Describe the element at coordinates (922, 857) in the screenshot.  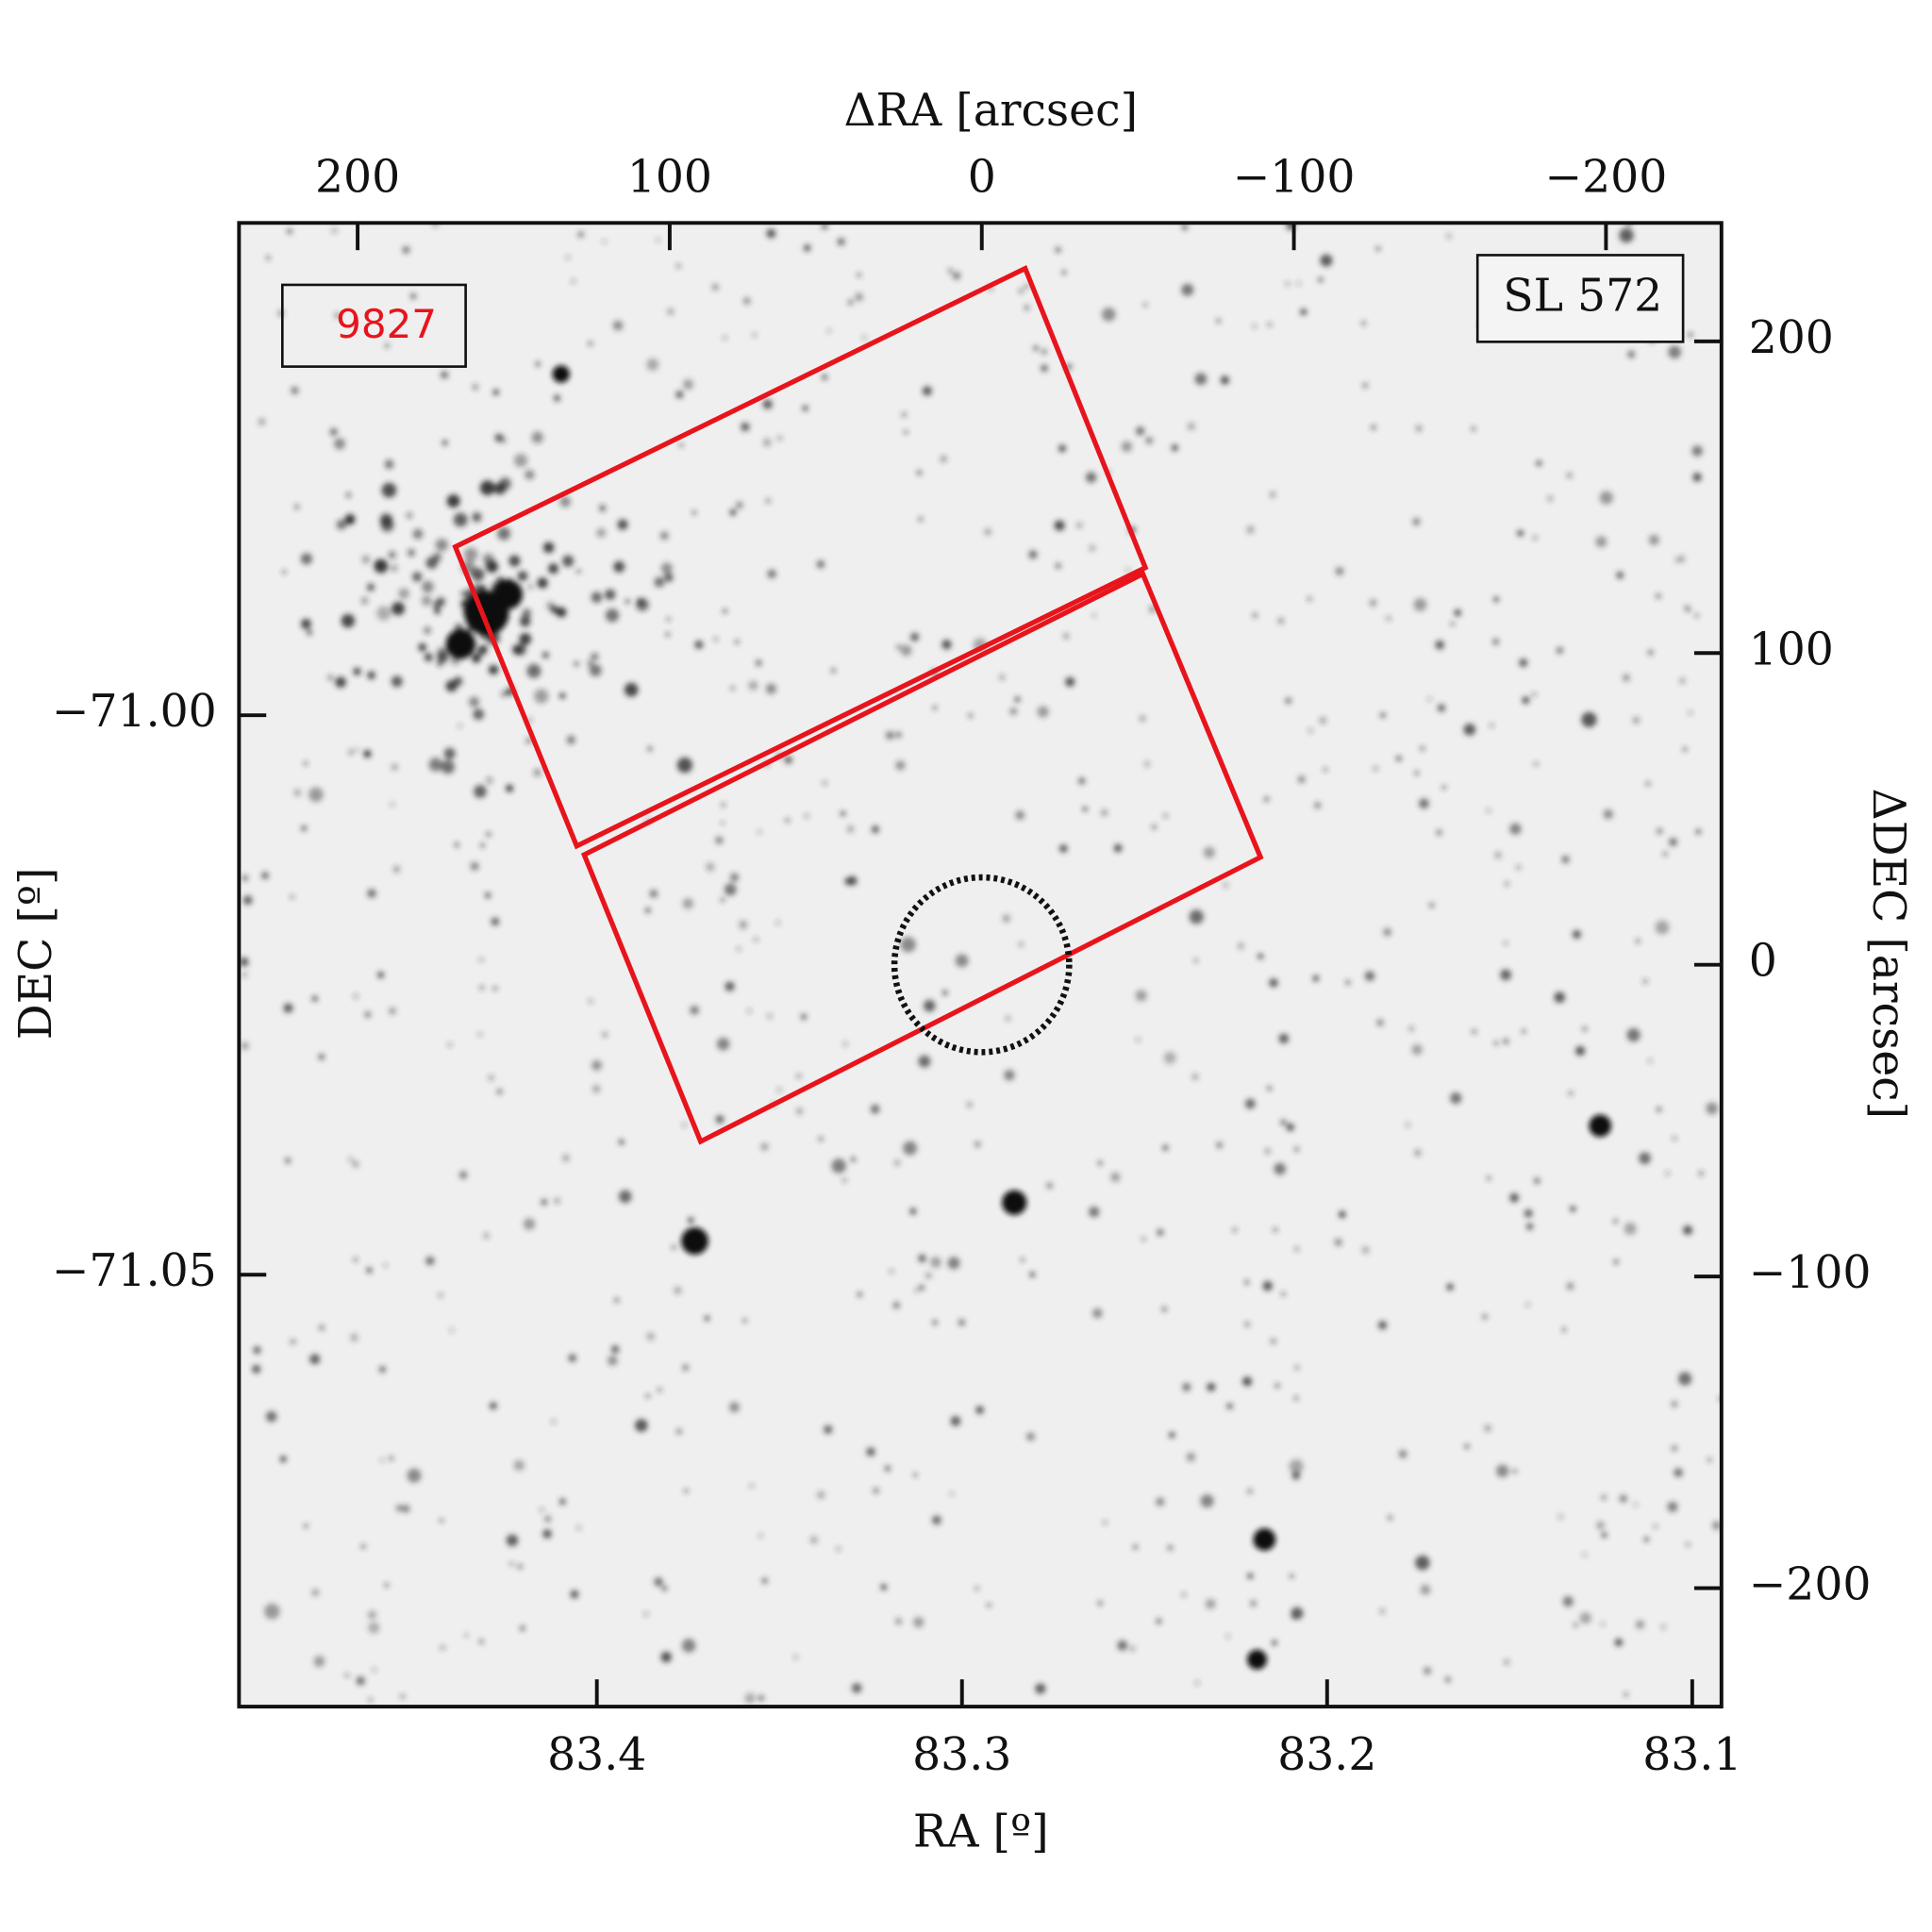
I see `footprint` at that location.